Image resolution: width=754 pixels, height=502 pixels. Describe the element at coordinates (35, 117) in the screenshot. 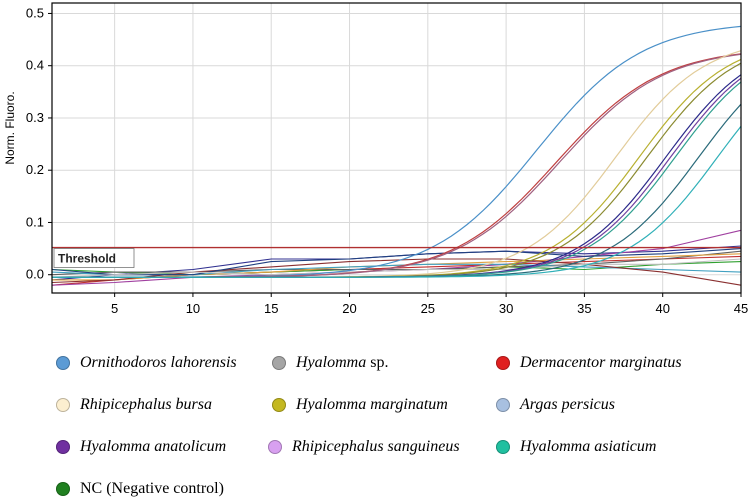

I see `y-tick-label: 0.3` at that location.